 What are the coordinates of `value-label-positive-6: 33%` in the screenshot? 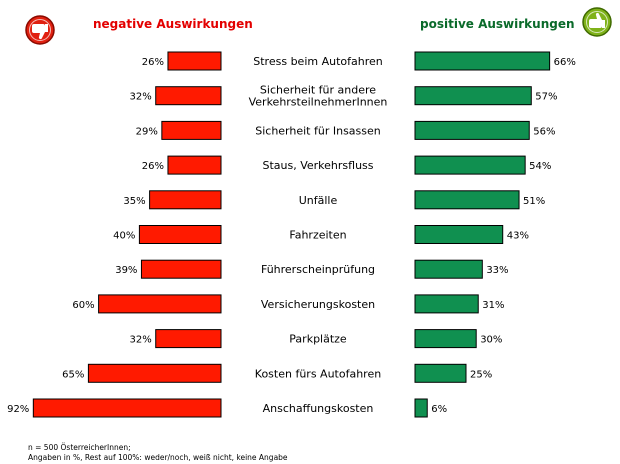 It's located at (497, 270).